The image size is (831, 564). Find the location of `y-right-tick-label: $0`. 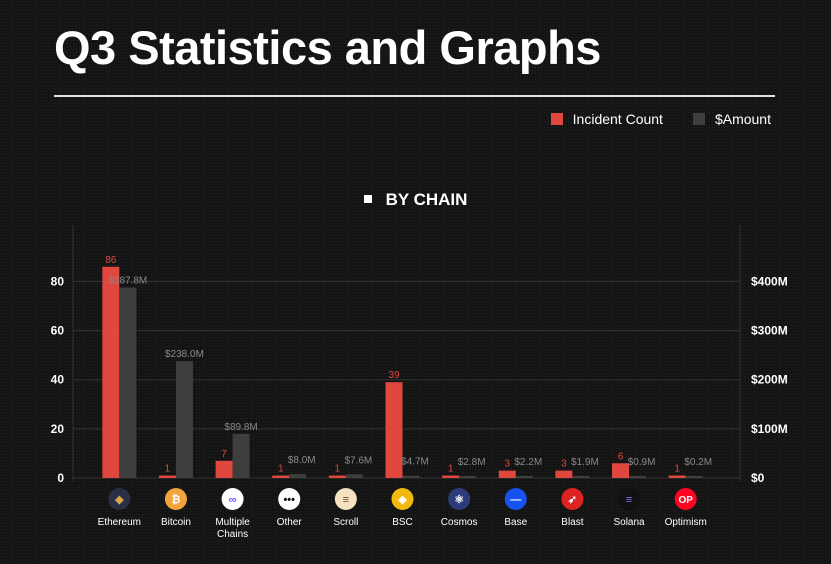

y-right-tick-label: $0 is located at coordinates (758, 478).